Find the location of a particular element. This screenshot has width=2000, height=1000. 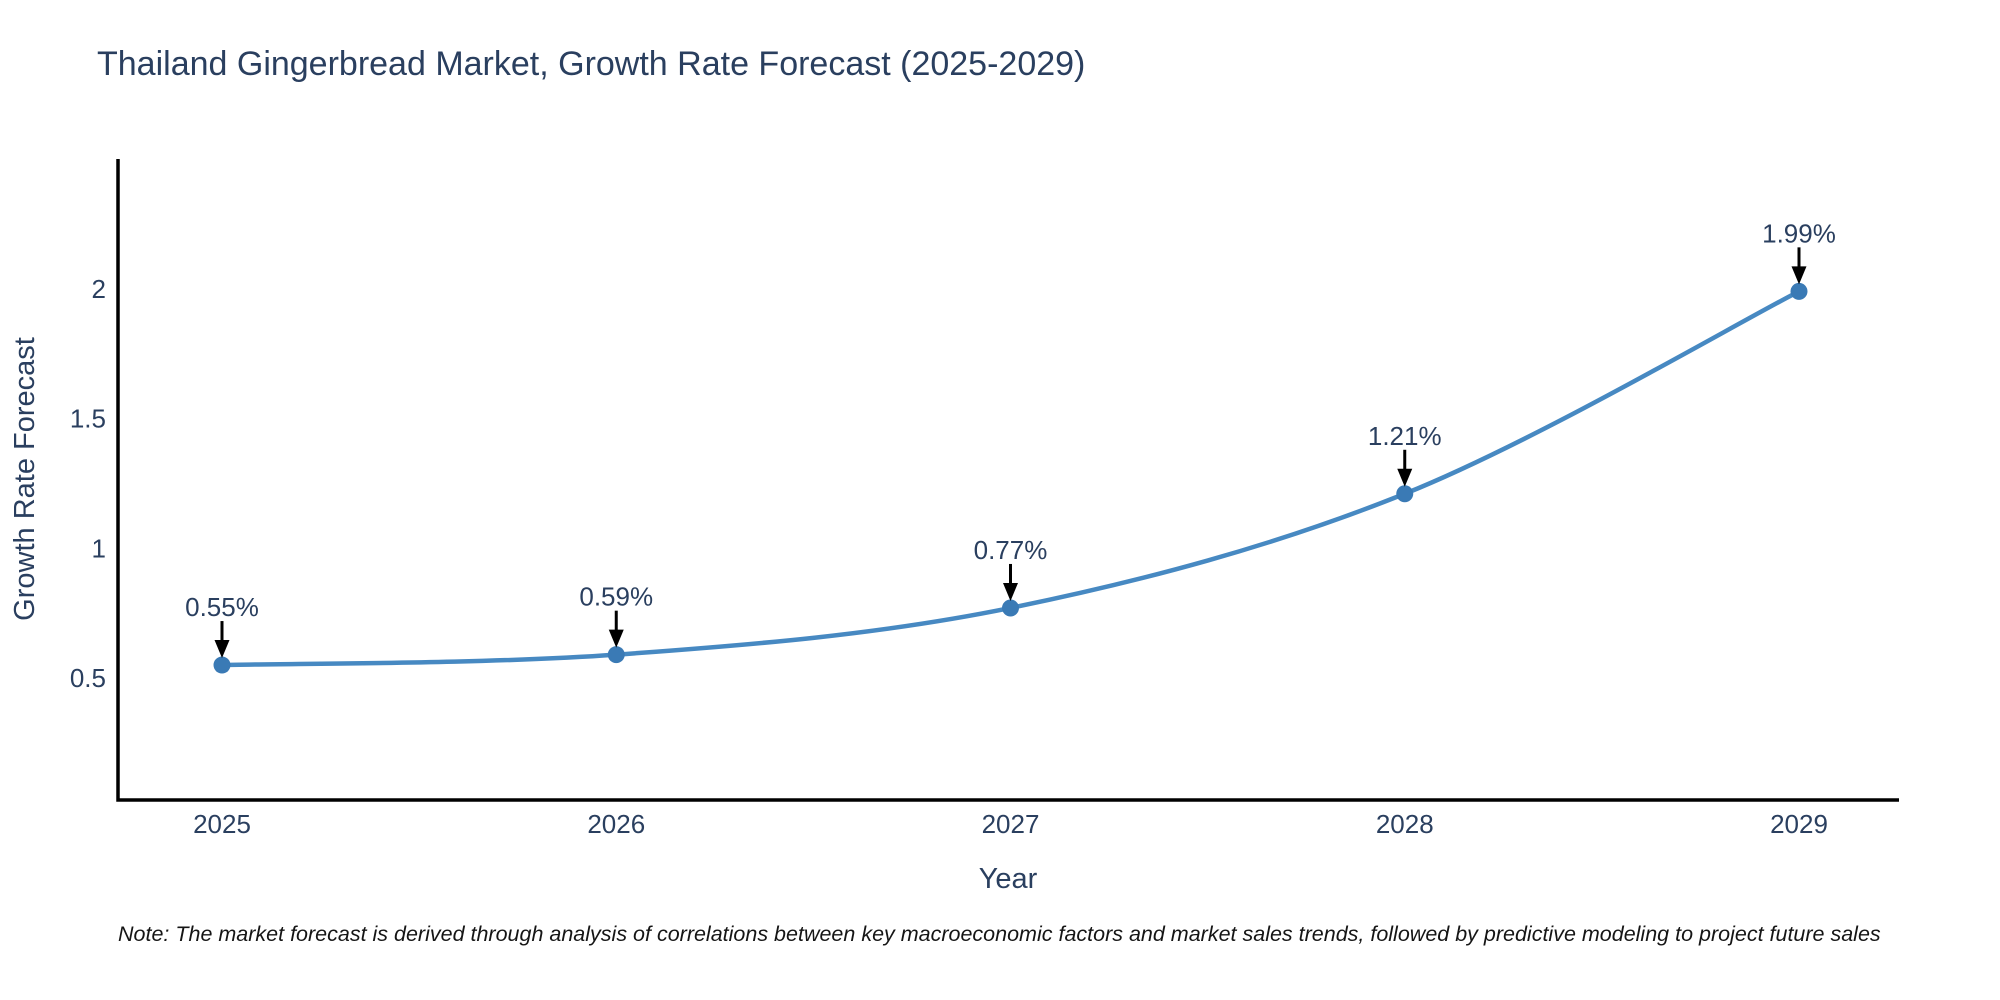

y-tick-label: 2 is located at coordinates (99, 289).